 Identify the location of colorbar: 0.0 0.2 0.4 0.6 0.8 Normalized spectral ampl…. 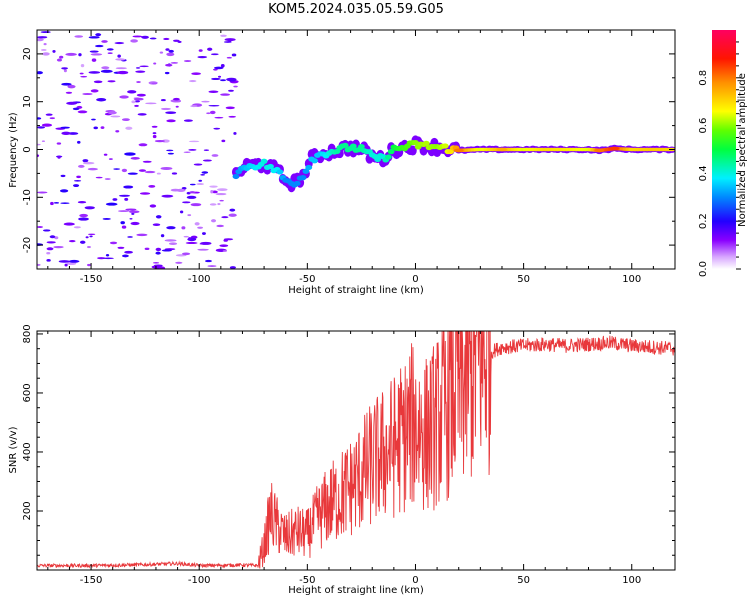
(723, 153).